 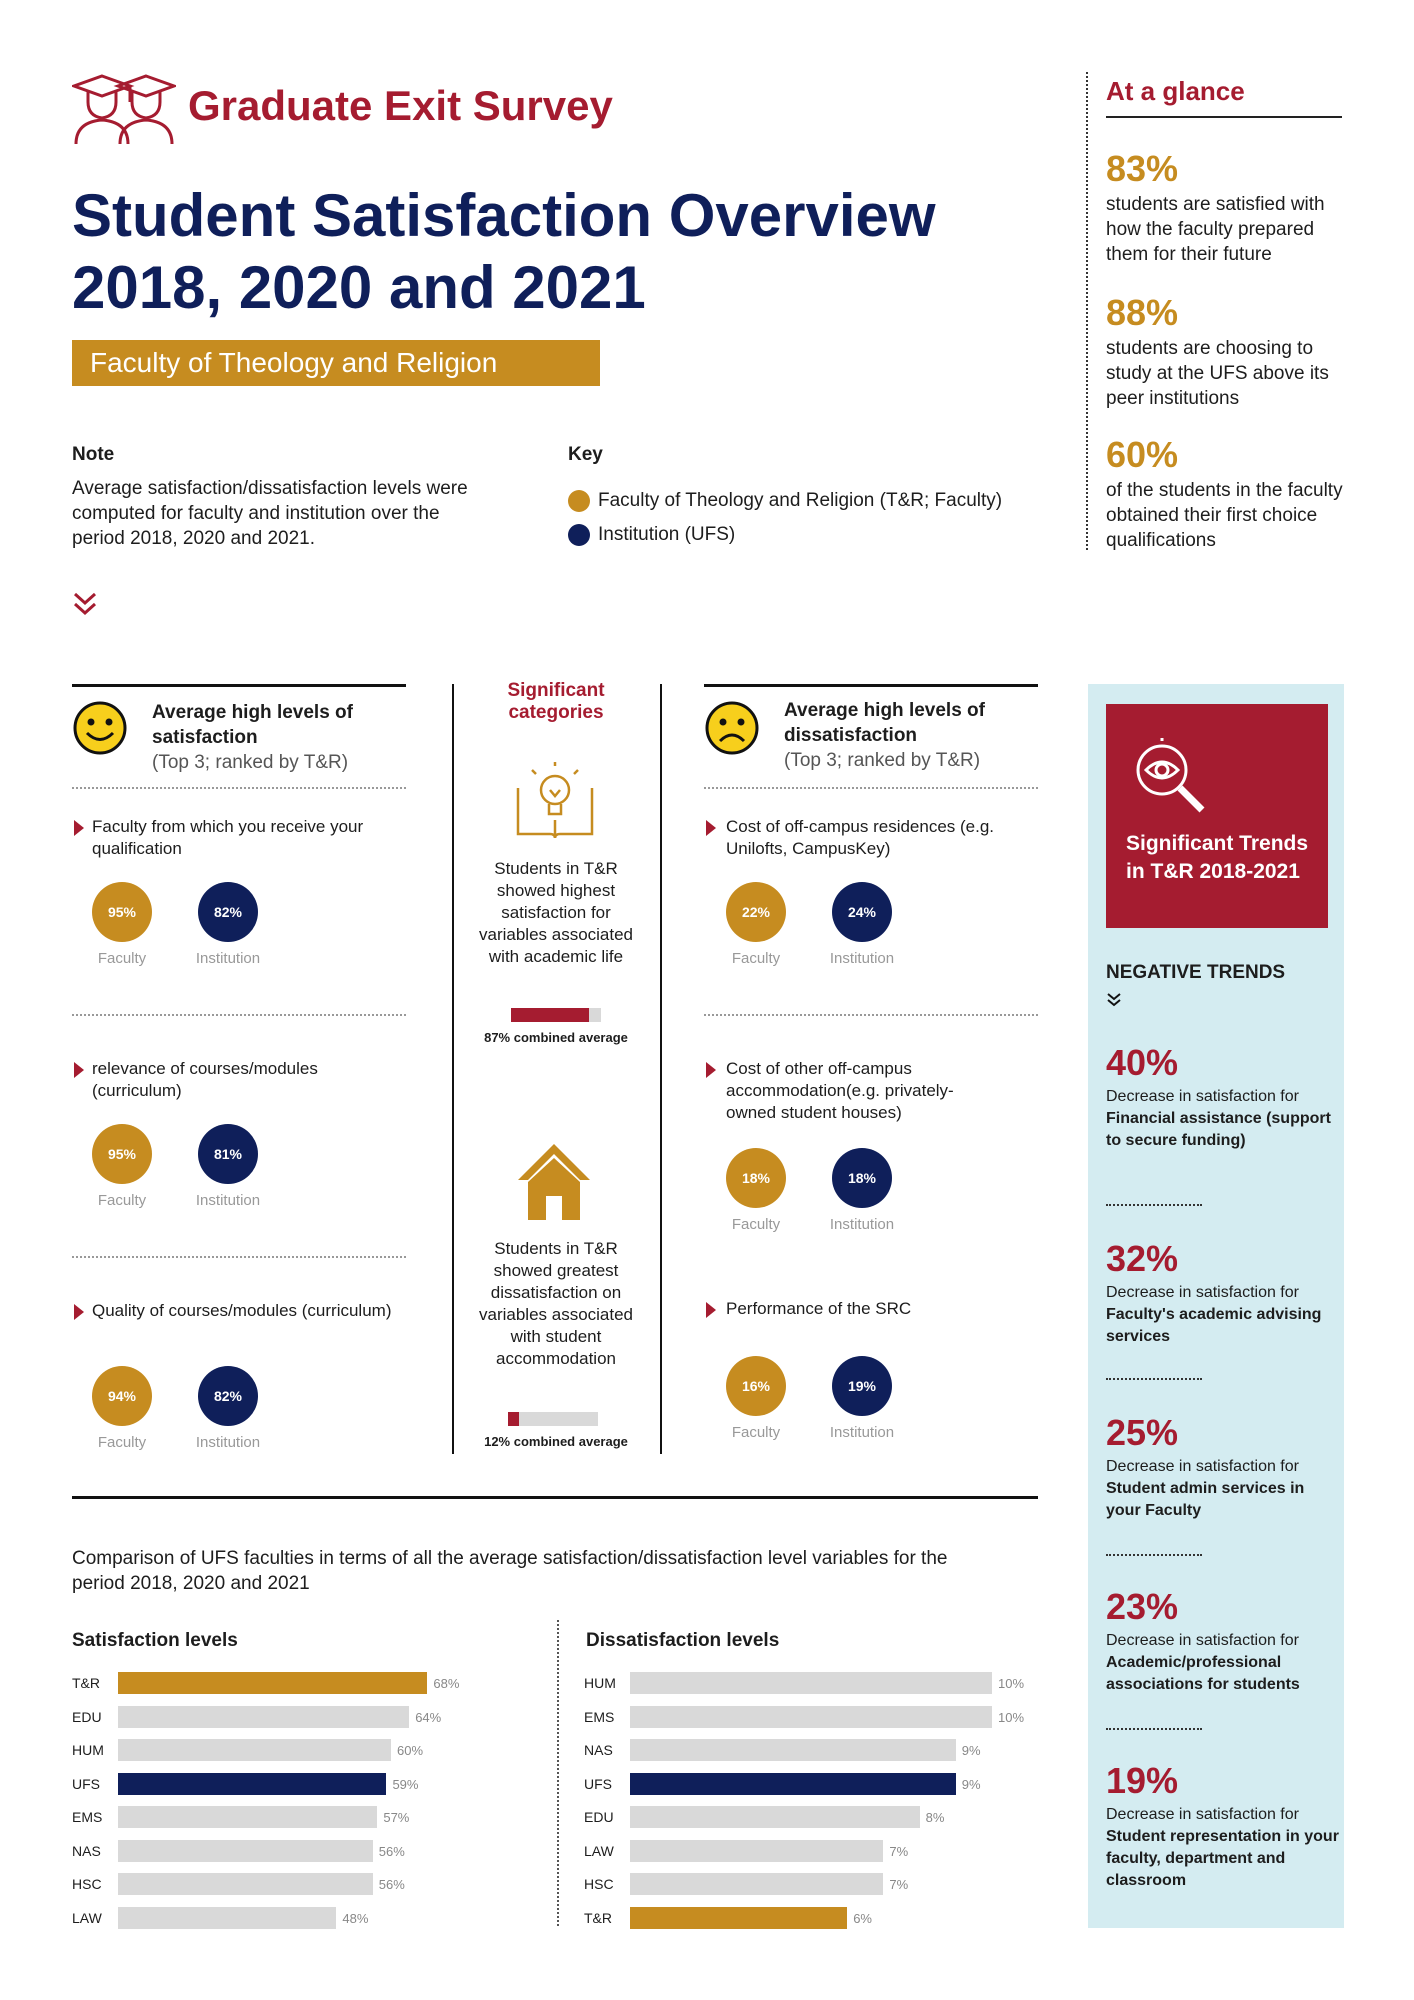 What do you see at coordinates (667, 534) in the screenshot?
I see `key-label: Institution (UFS)` at bounding box center [667, 534].